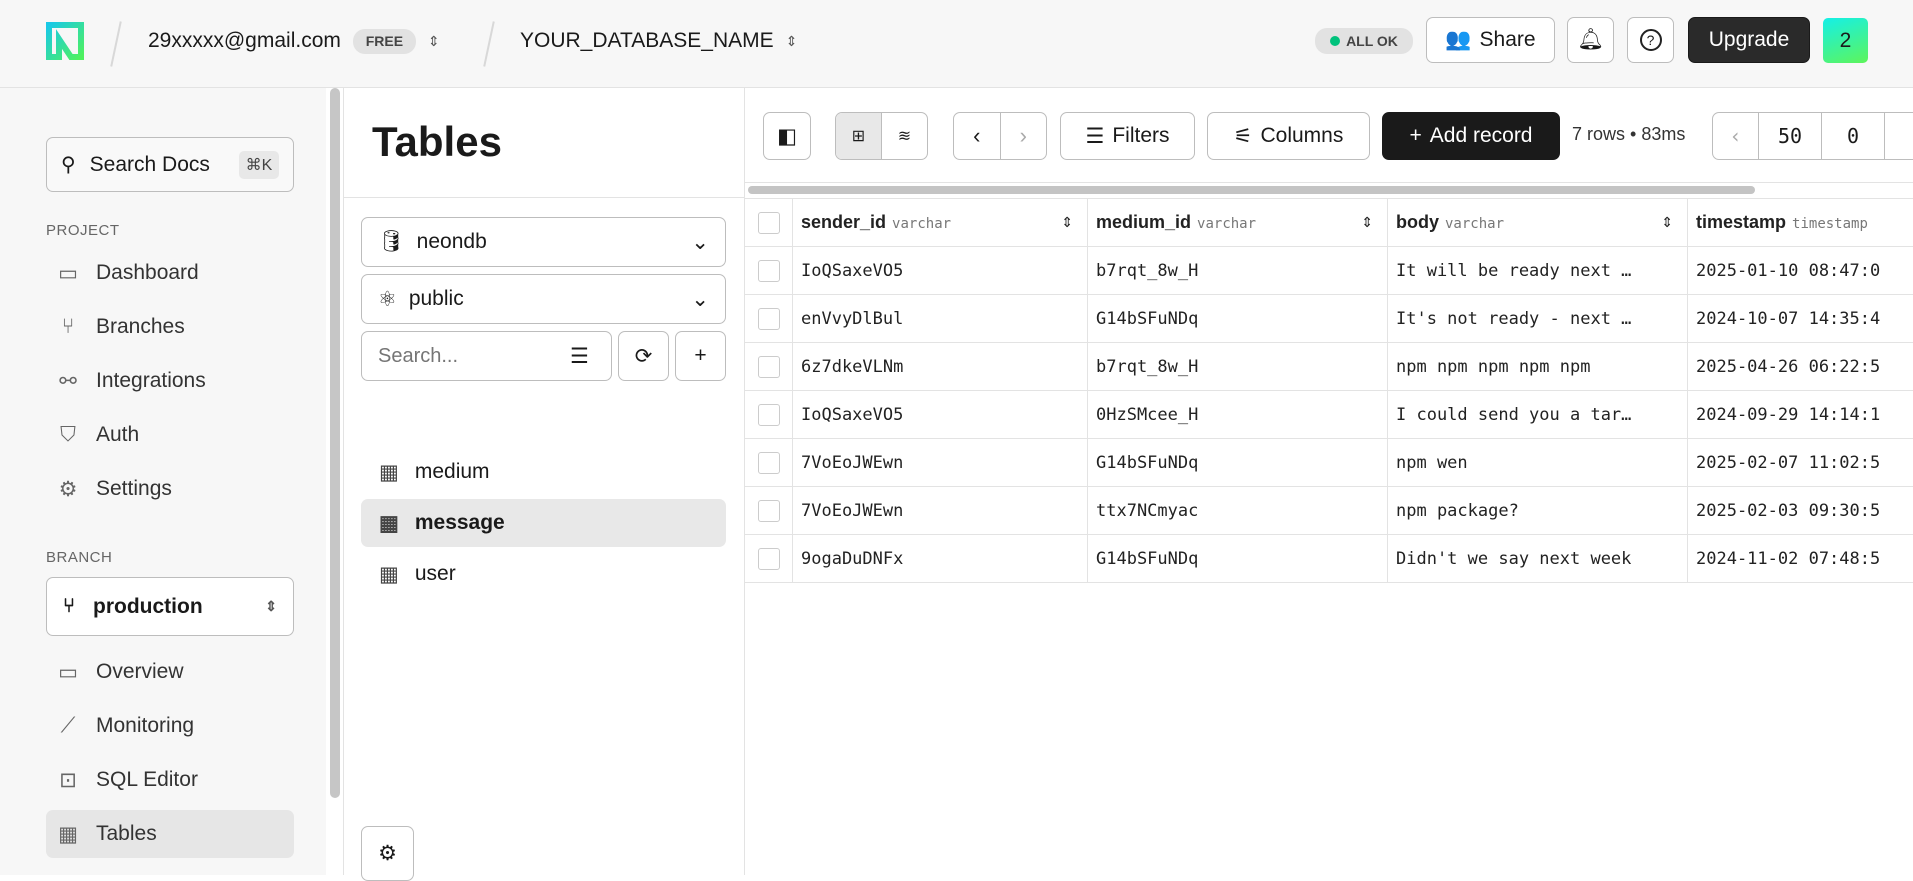 Image resolution: width=1913 pixels, height=881 pixels. I want to click on sidebar-scrollbar, so click(335, 443).